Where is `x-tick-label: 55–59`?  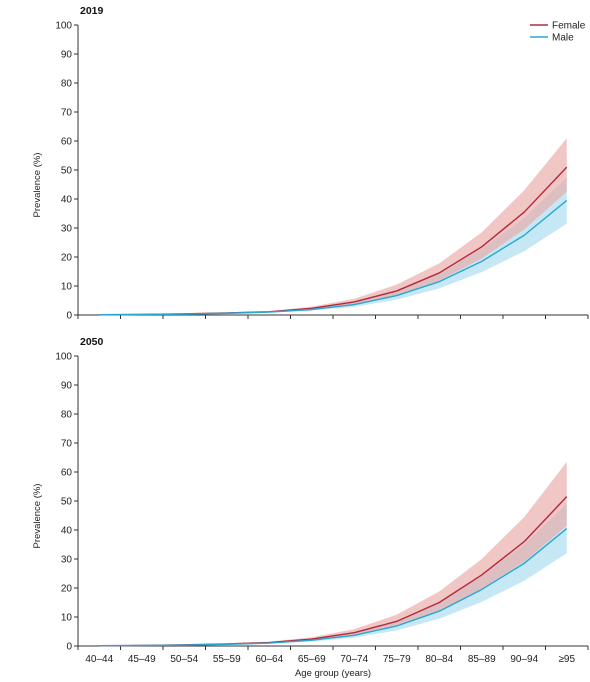 x-tick-label: 55–59 is located at coordinates (227, 659).